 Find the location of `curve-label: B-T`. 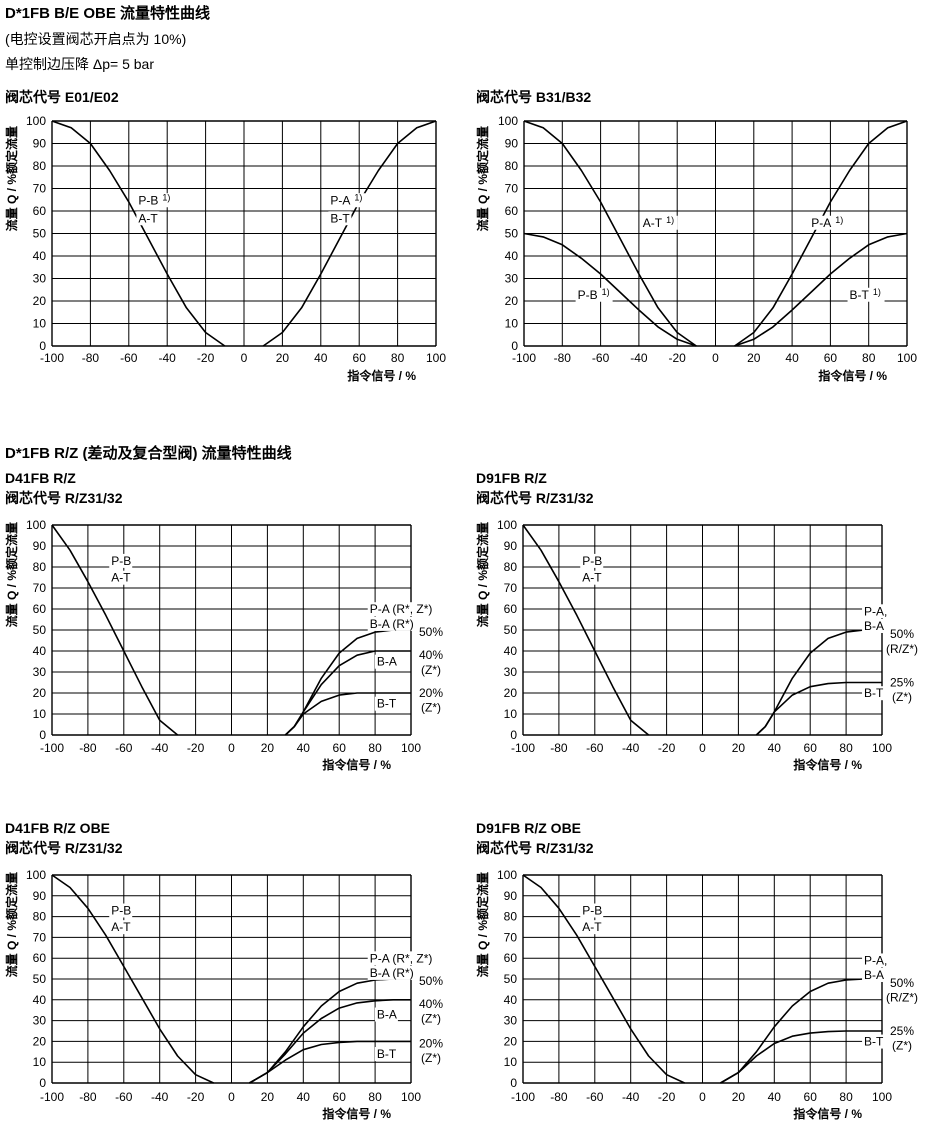

curve-label: B-T is located at coordinates (874, 1042).